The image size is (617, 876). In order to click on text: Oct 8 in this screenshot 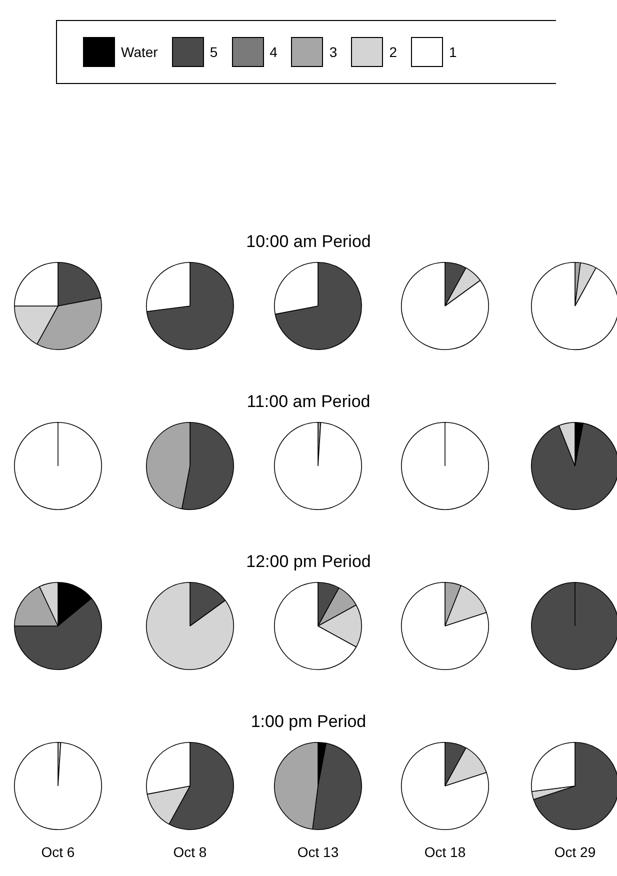, I will do `click(190, 852)`.